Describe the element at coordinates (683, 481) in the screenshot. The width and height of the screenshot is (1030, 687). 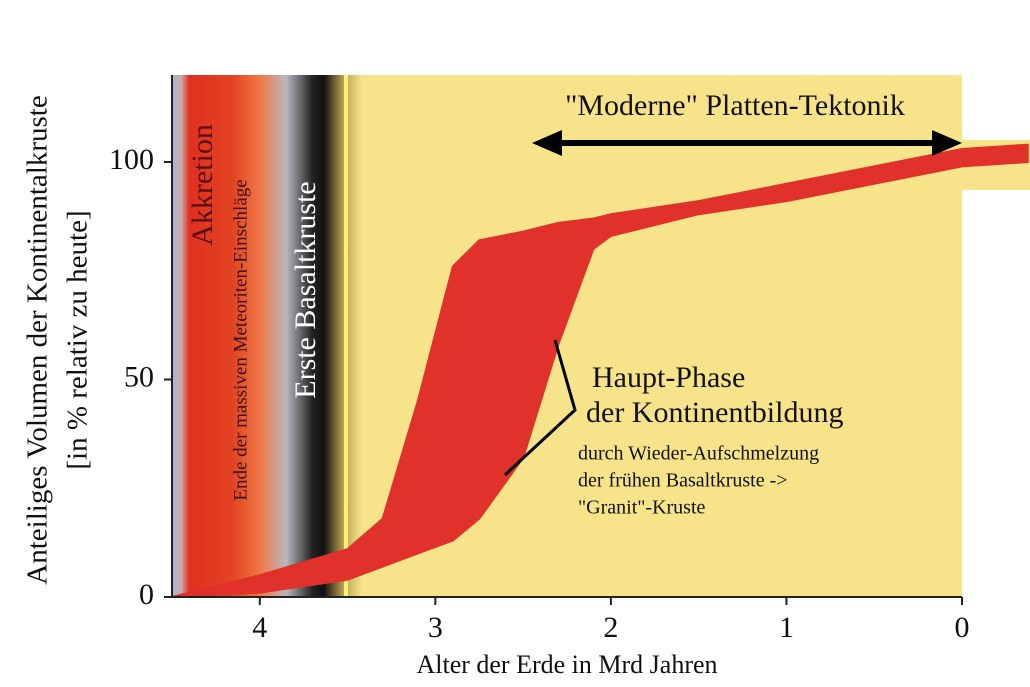
I see `annotation: der frühen Basaltkruste ->` at that location.